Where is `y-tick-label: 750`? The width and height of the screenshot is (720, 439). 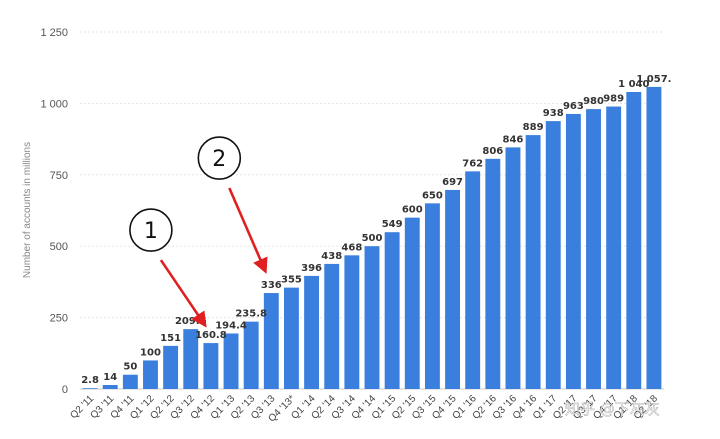 y-tick-label: 750 is located at coordinates (59, 176).